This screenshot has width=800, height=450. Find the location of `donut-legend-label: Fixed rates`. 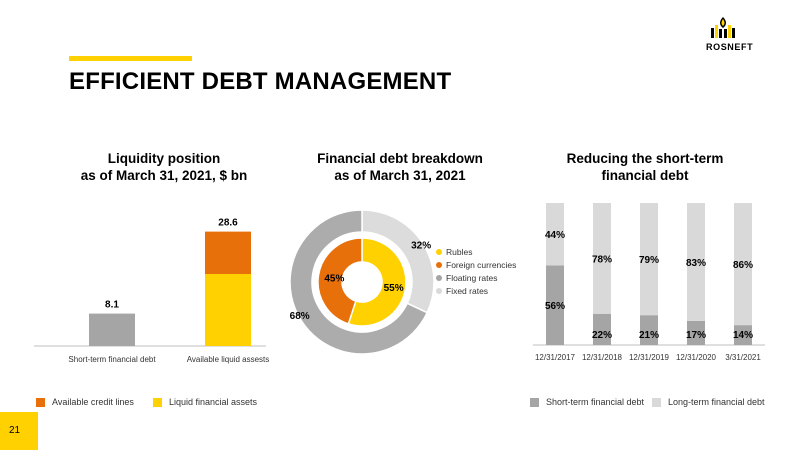

donut-legend-label: Fixed rates is located at coordinates (467, 291).